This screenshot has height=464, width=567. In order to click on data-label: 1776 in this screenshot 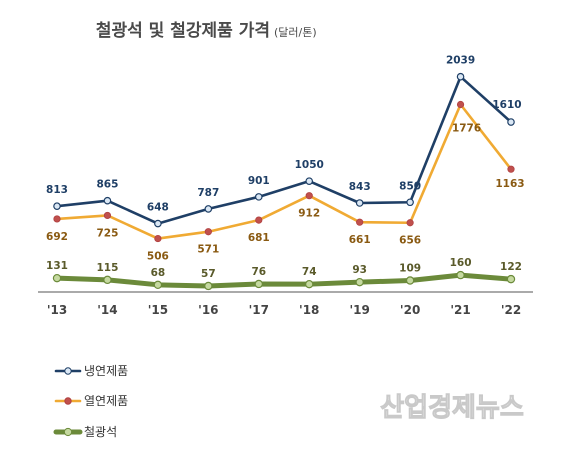, I will do `click(466, 128)`.